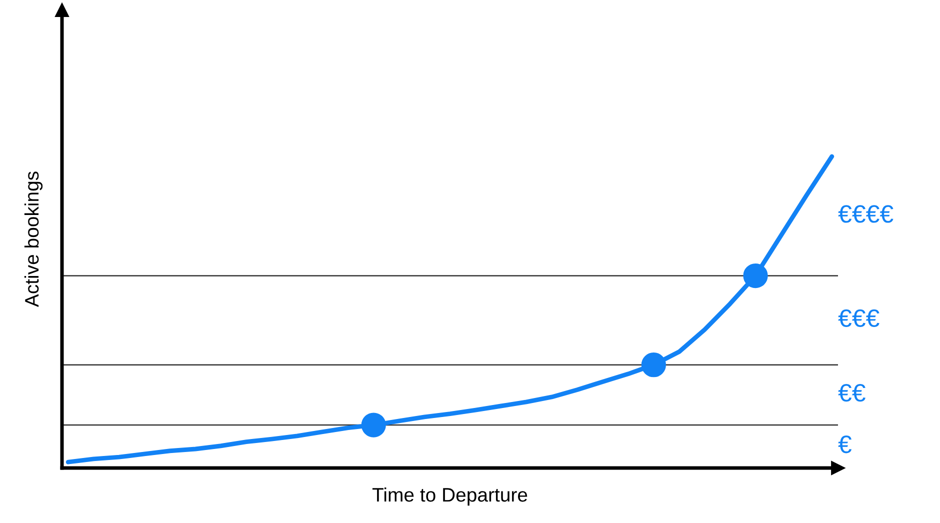  Describe the element at coordinates (33, 240) in the screenshot. I see `y-axis-title: Active bookings` at that location.